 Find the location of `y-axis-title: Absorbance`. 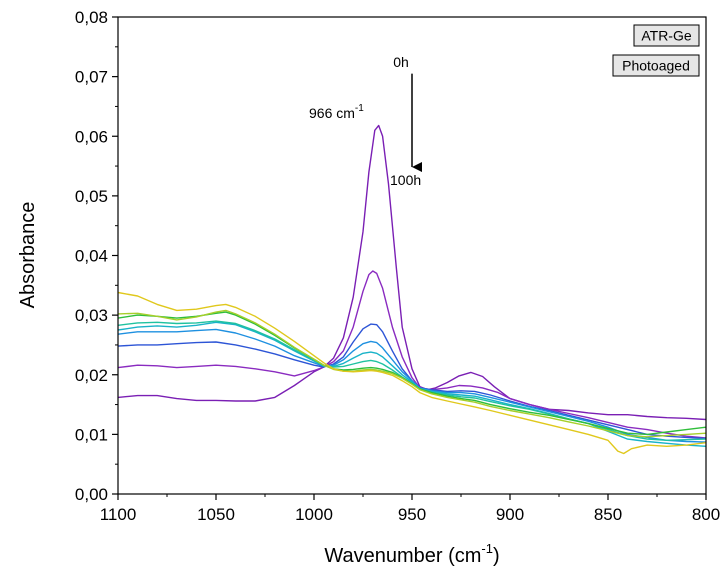

y-axis-title: Absorbance is located at coordinates (28, 255).